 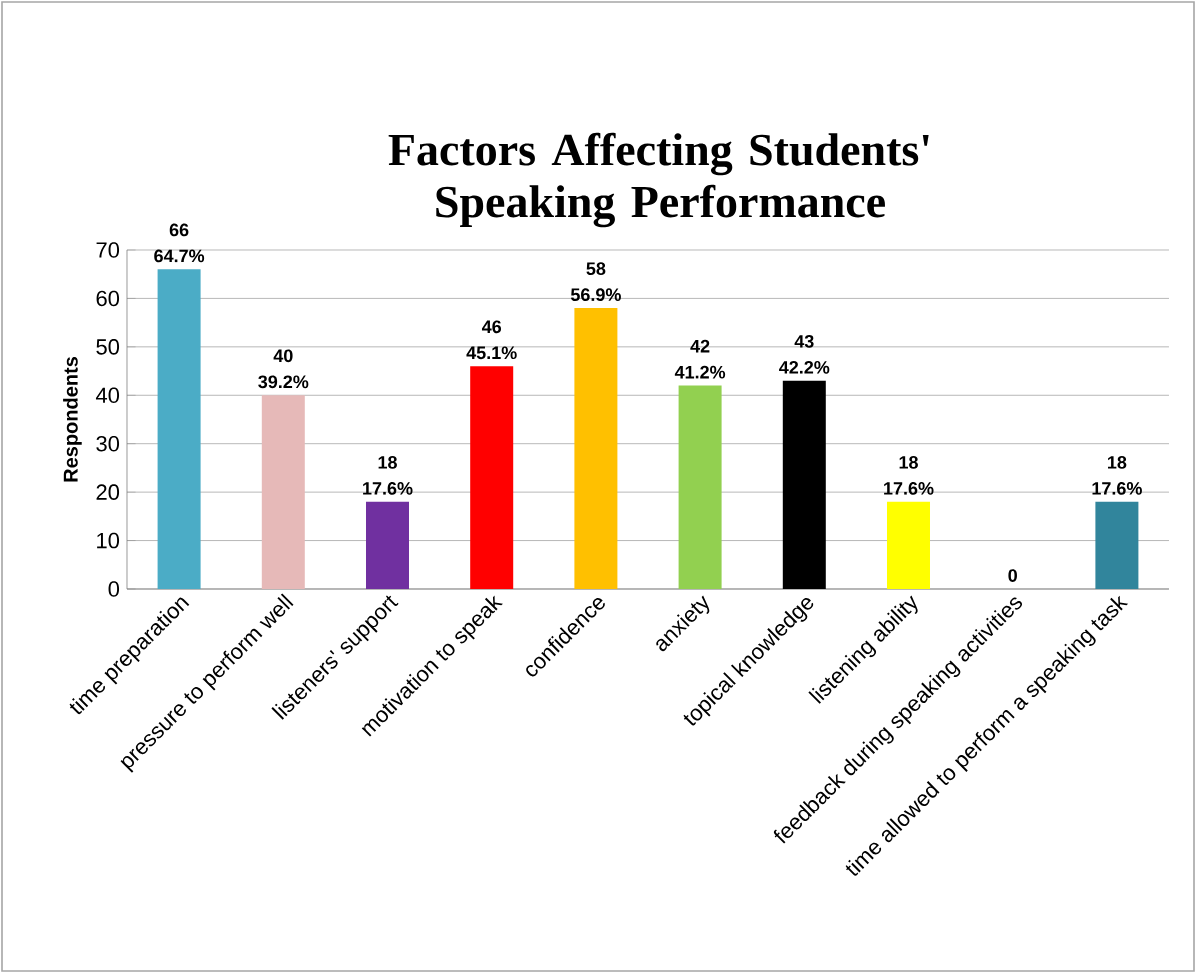 I want to click on y-tick-label: 10, so click(x=108, y=540).